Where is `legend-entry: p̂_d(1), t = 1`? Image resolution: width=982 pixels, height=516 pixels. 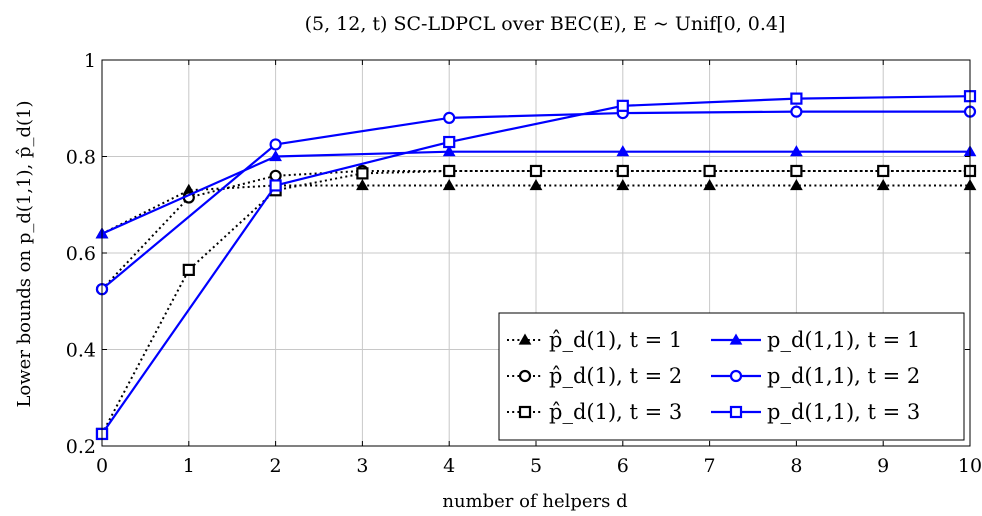 legend-entry: p̂_d(1), t = 1 is located at coordinates (594, 340).